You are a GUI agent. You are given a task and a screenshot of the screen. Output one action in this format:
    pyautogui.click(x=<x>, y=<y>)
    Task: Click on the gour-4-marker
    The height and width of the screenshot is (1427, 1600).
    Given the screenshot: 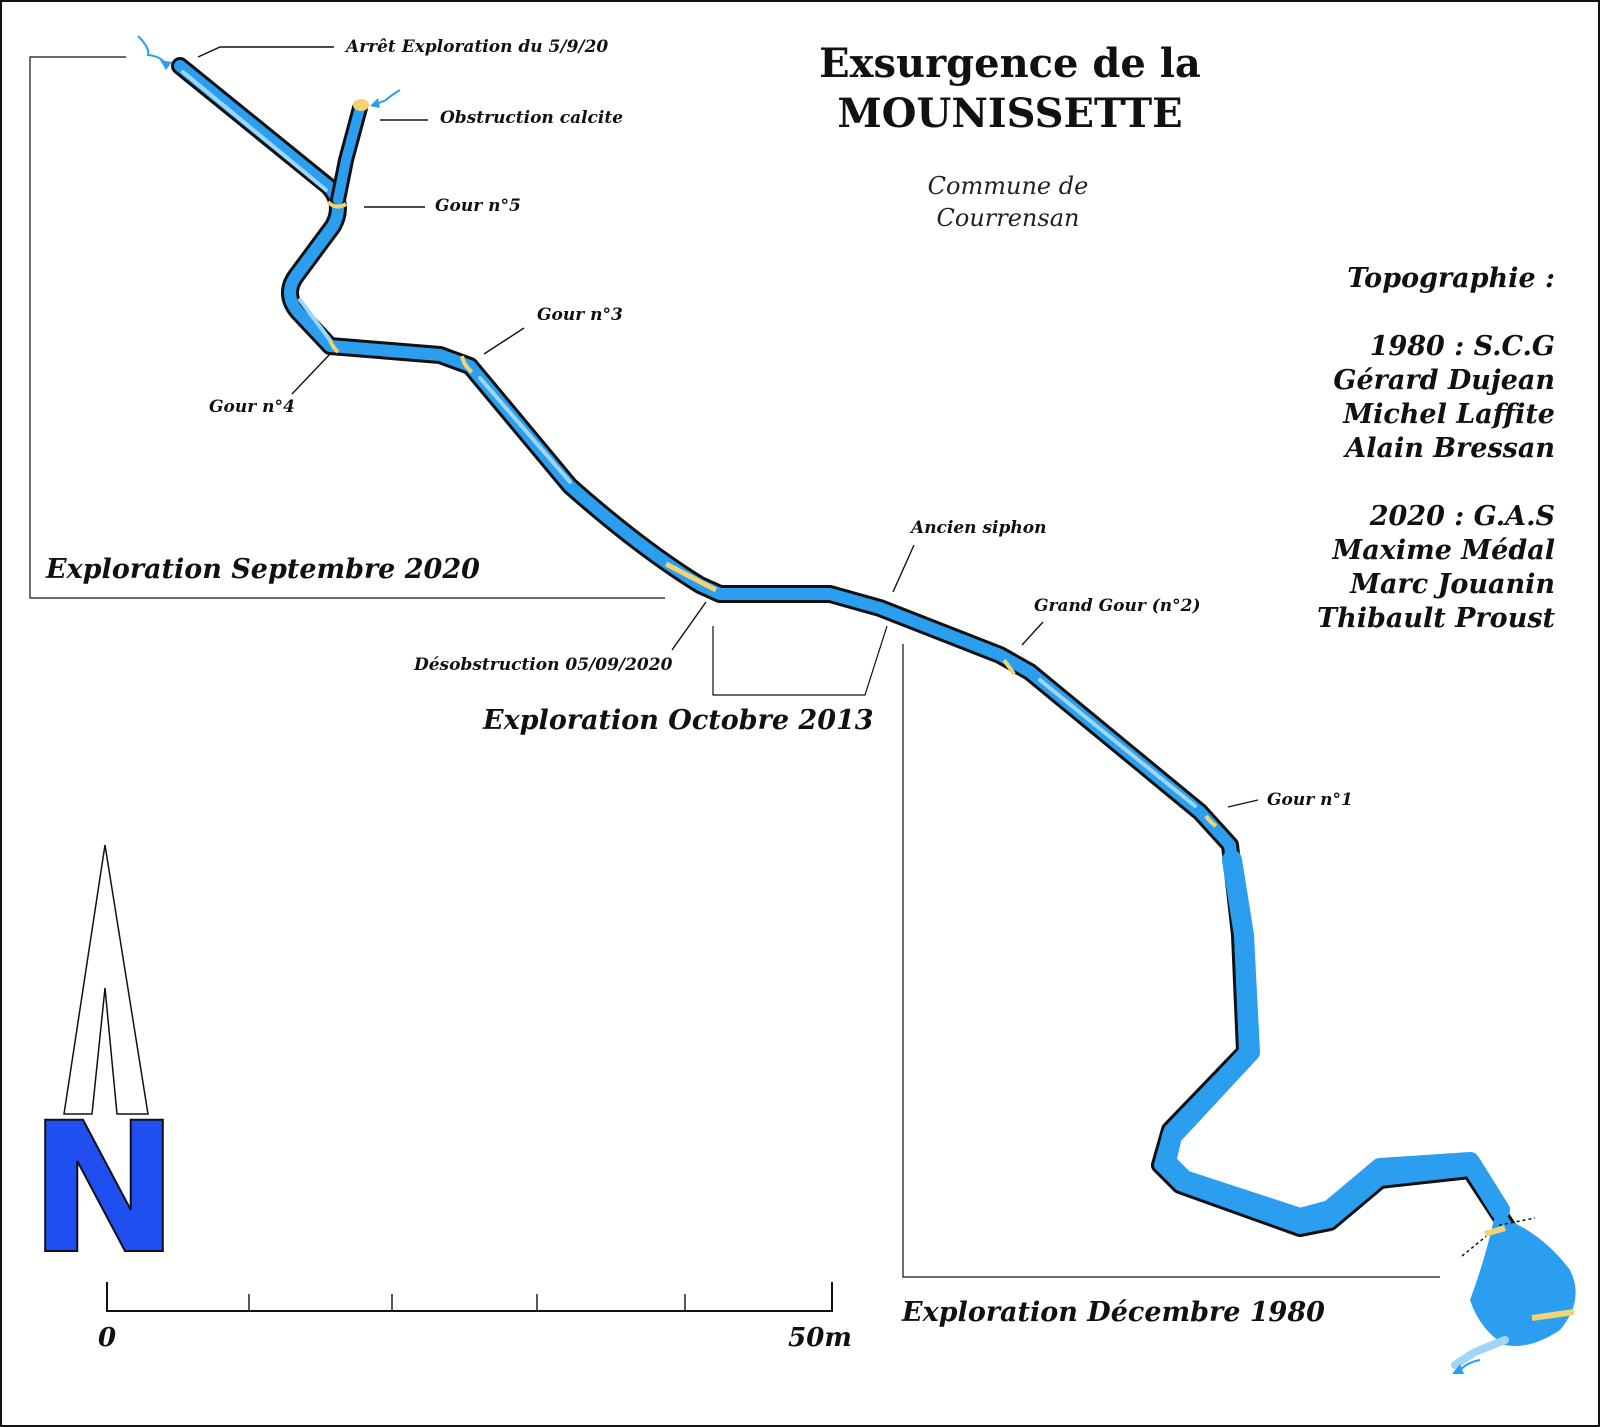 What is the action you would take?
    pyautogui.click(x=334, y=346)
    